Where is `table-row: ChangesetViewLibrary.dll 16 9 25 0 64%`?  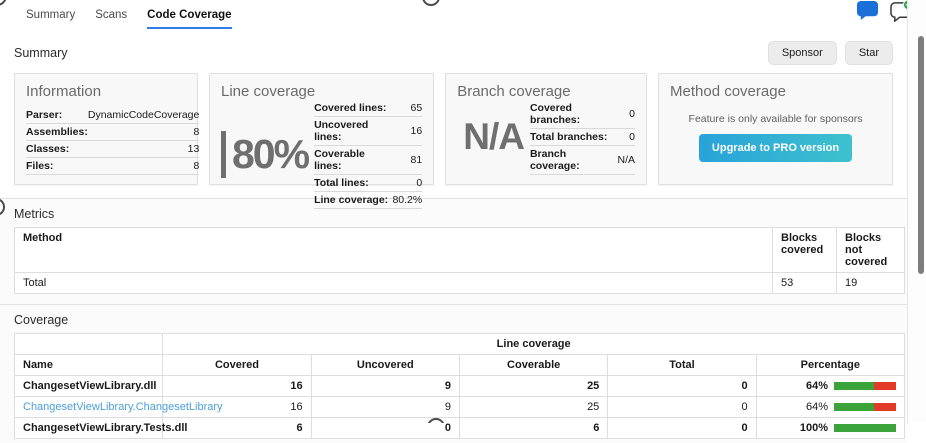
table-row: ChangesetViewLibrary.dll 16 9 25 0 64% is located at coordinates (459, 386).